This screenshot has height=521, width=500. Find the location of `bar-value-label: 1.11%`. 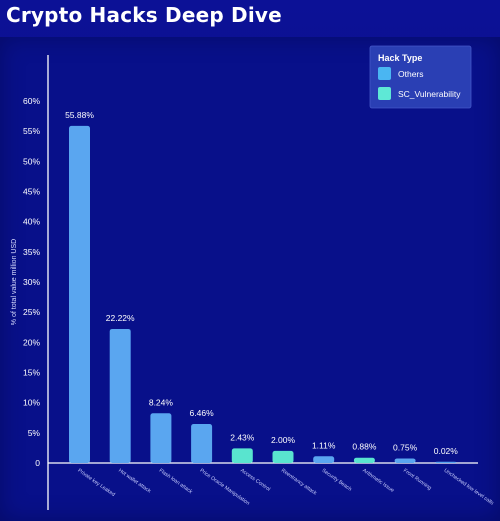

bar-value-label: 1.11% is located at coordinates (324, 445).